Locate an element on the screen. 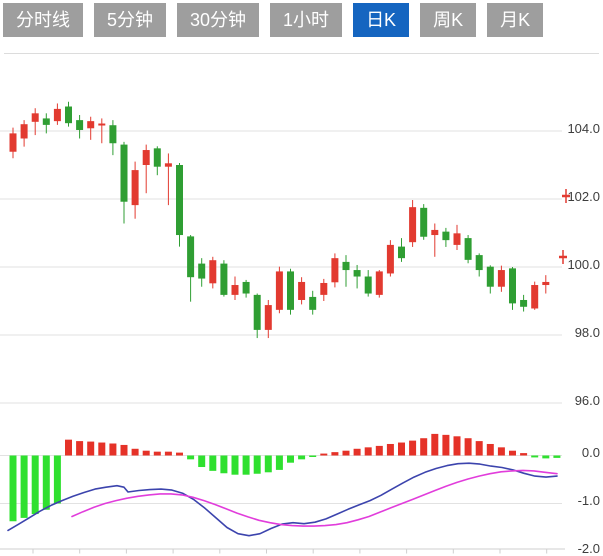 Image resolution: width=603 pixels, height=556 pixels. tab-daily: 日K is located at coordinates (381, 20).